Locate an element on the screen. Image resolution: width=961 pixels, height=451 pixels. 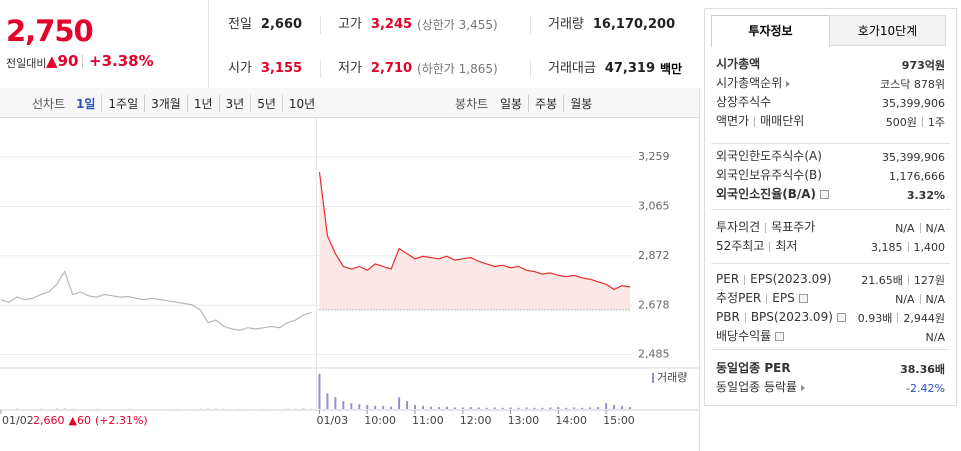
value-part: 1주 is located at coordinates (936, 122).